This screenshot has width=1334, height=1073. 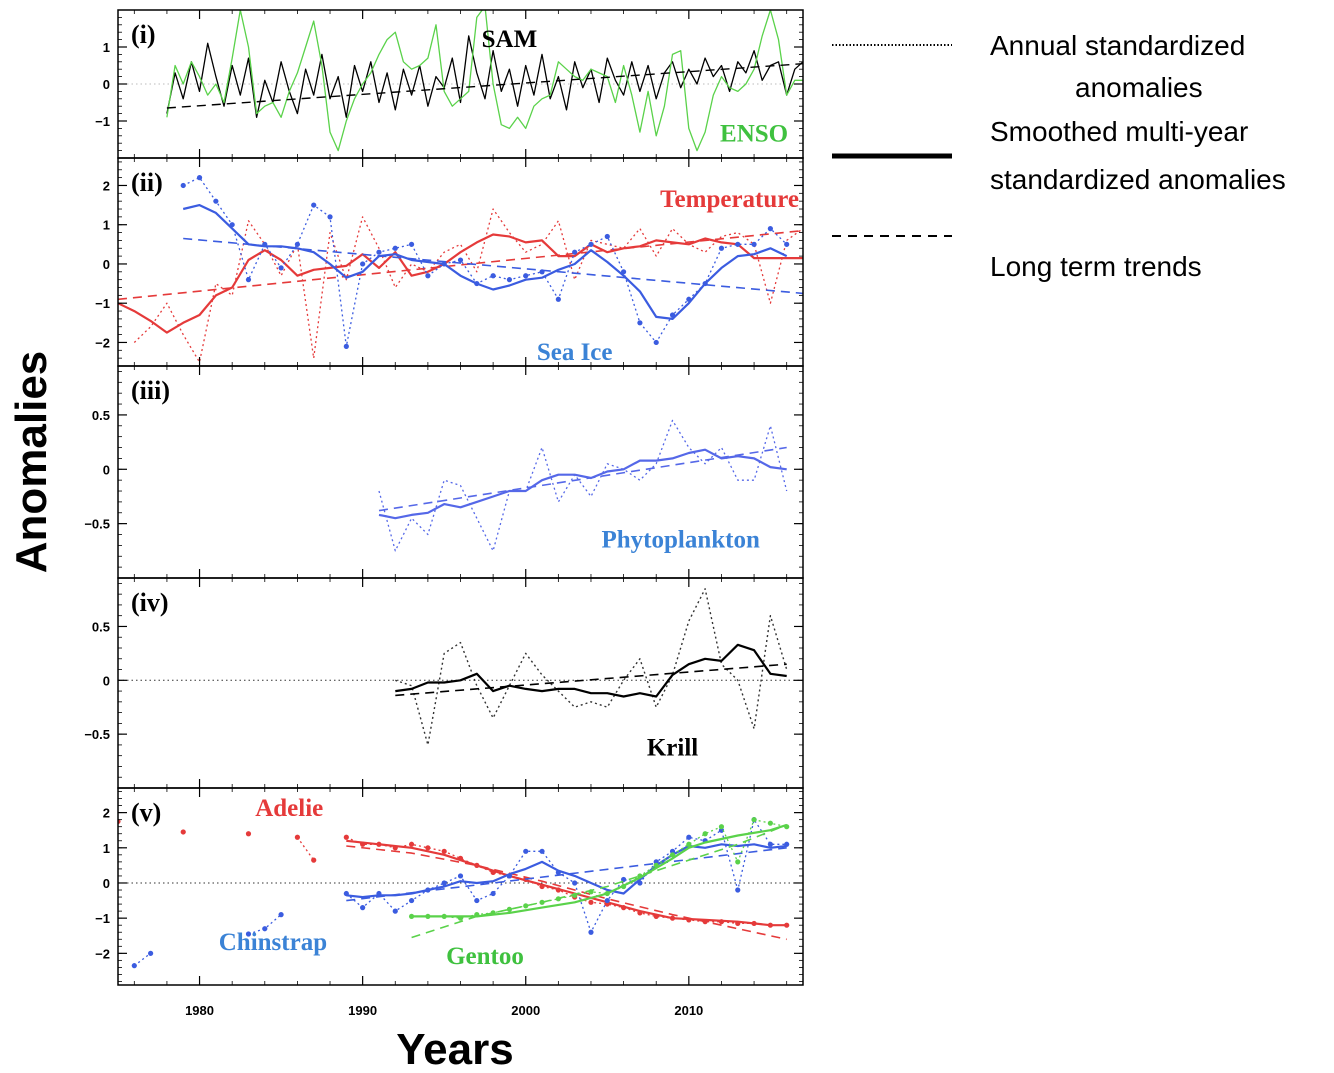 I want to click on legend-smoothed-line2: standardized anomalies, so click(x=1138, y=179).